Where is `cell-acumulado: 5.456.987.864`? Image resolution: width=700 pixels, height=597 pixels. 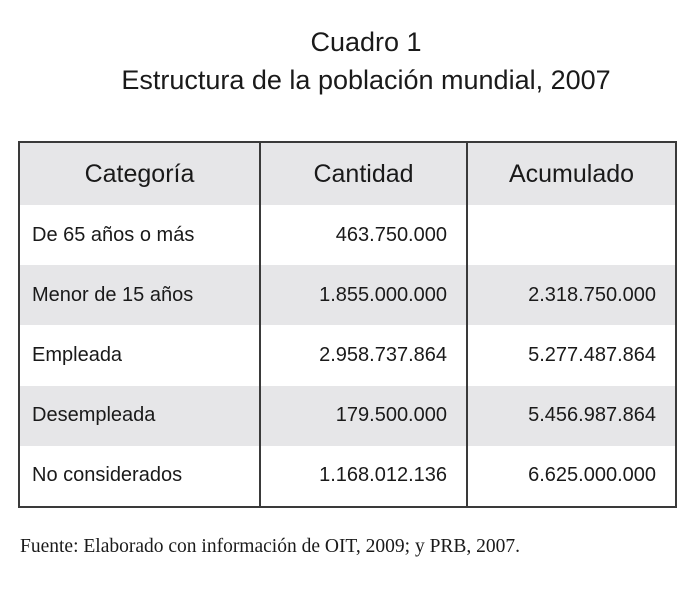
cell-acumulado: 5.456.987.864 is located at coordinates (592, 415).